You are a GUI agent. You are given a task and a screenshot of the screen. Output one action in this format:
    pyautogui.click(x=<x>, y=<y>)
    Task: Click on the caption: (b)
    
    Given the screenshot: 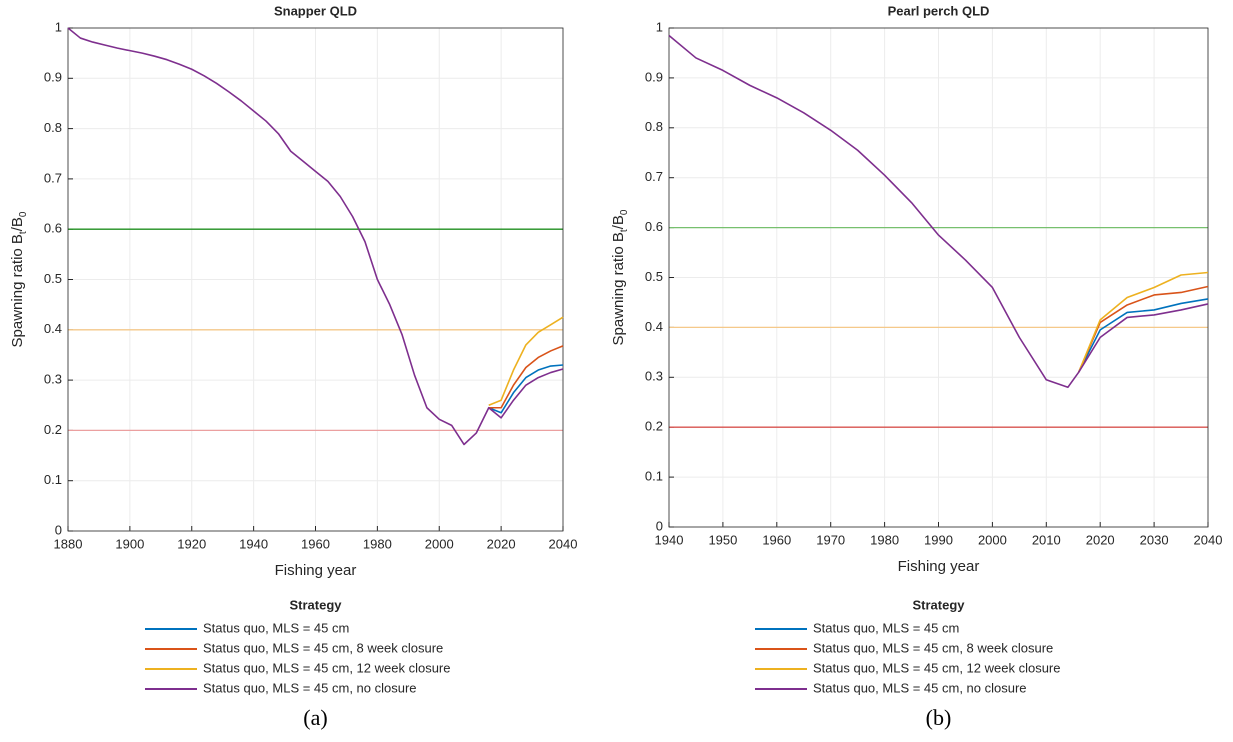 What is the action you would take?
    pyautogui.click(x=939, y=717)
    